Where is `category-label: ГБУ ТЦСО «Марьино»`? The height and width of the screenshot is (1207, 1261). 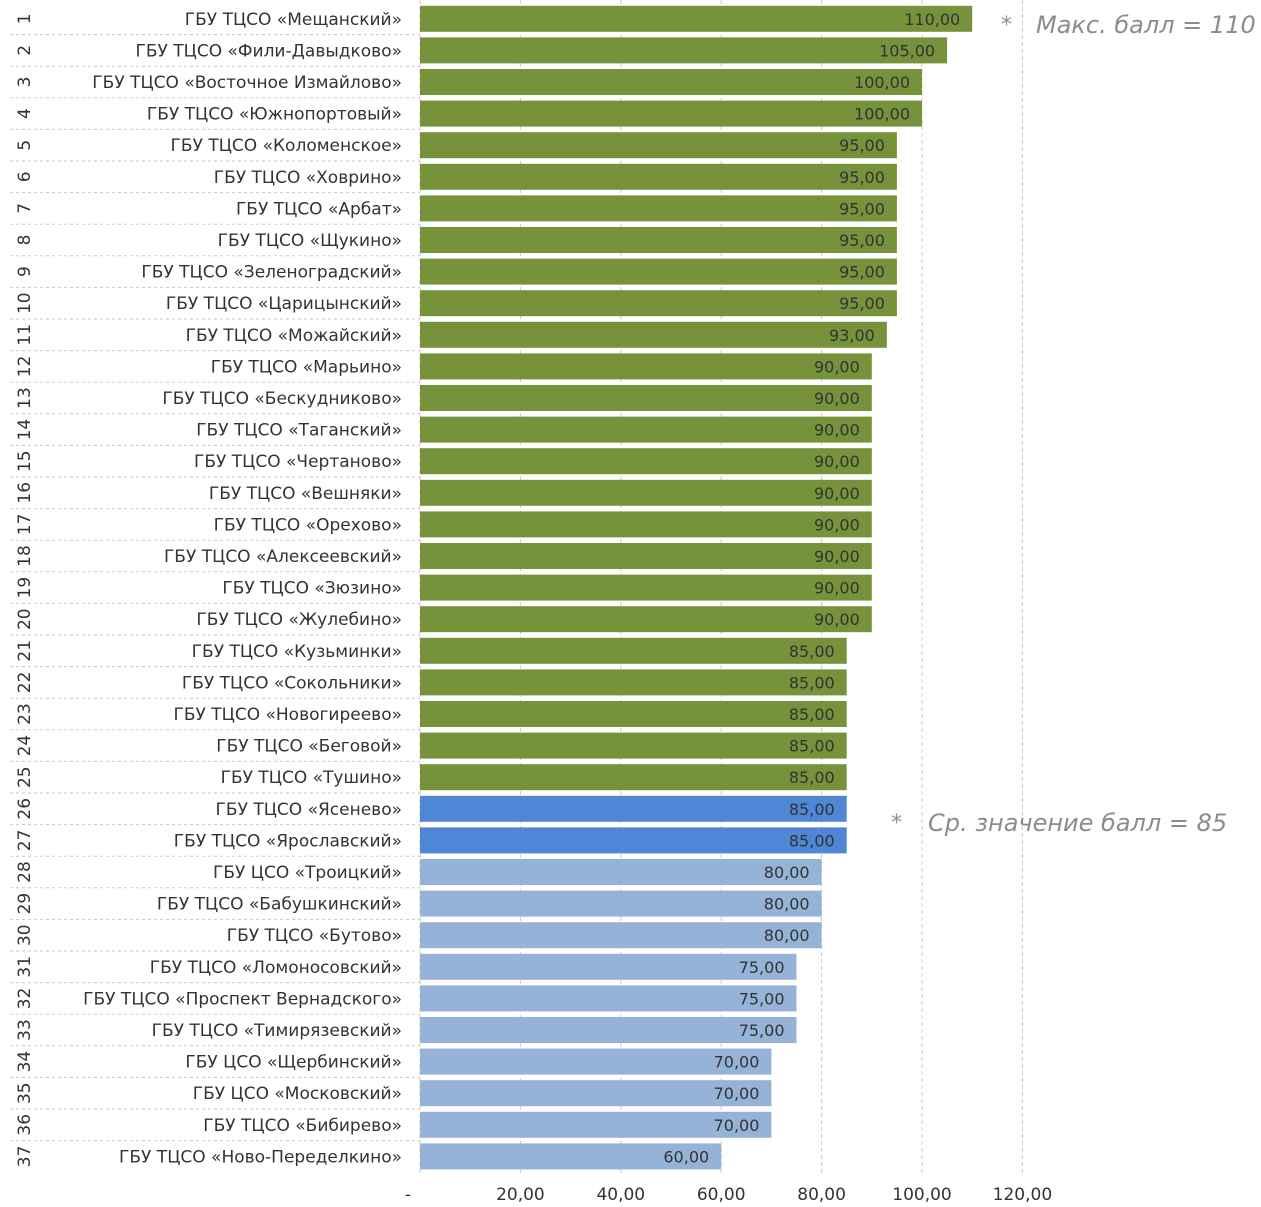 category-label: ГБУ ТЦСО «Марьино» is located at coordinates (306, 367).